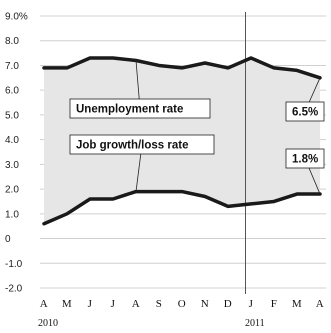 This screenshot has height=333, width=331. Describe the element at coordinates (12, 190) in the screenshot. I see `y-tick-label: 2.0` at that location.